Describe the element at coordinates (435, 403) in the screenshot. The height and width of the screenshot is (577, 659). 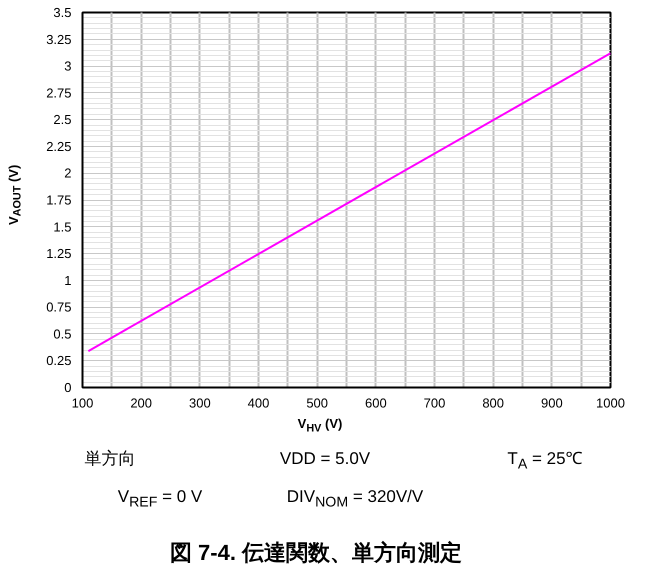
I see `x-tick-label: 700` at that location.